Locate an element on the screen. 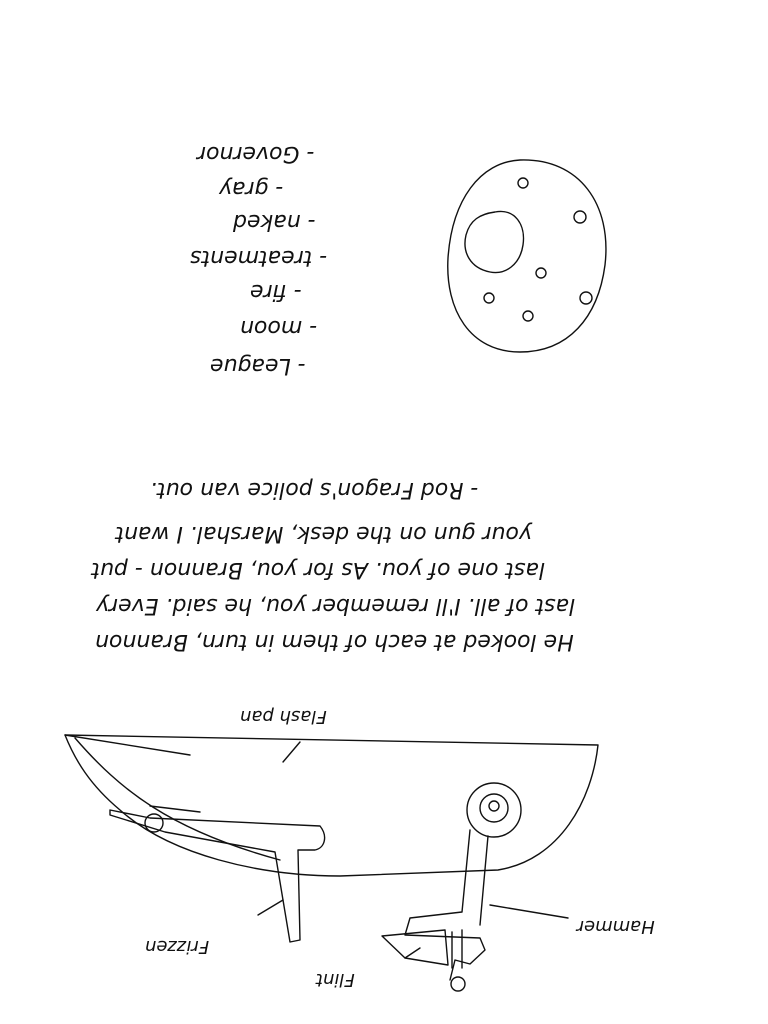 The image size is (768, 1024). label-hammer: Hammer is located at coordinates (615, 926).